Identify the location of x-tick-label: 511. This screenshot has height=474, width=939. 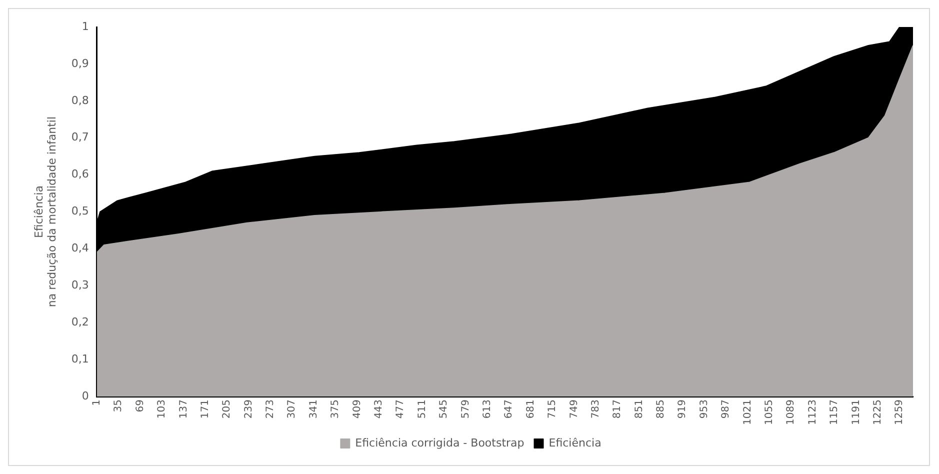
(422, 409).